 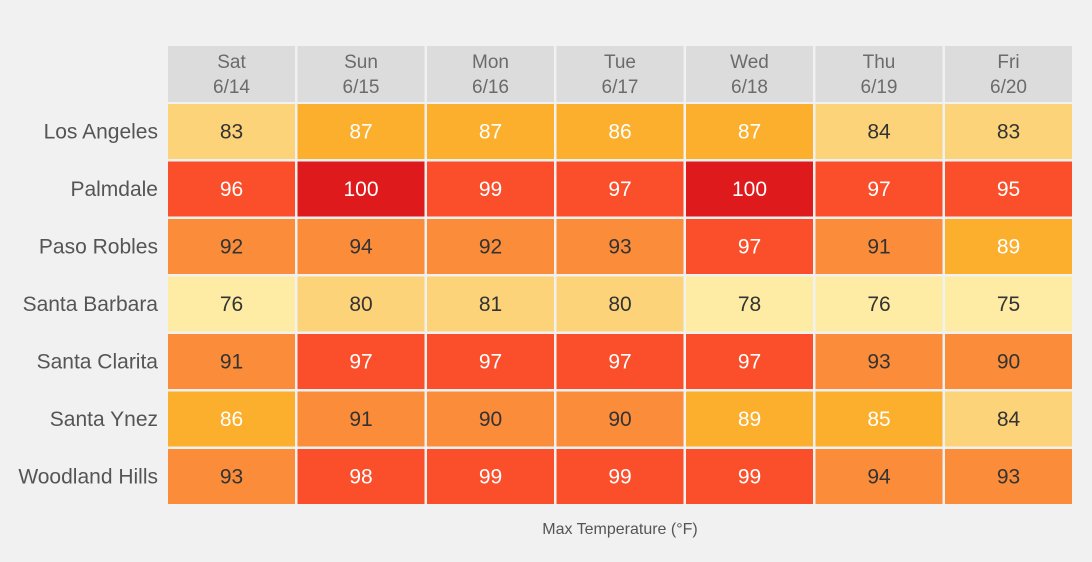 What do you see at coordinates (620, 87) in the screenshot?
I see `column-header-date: 6/17` at bounding box center [620, 87].